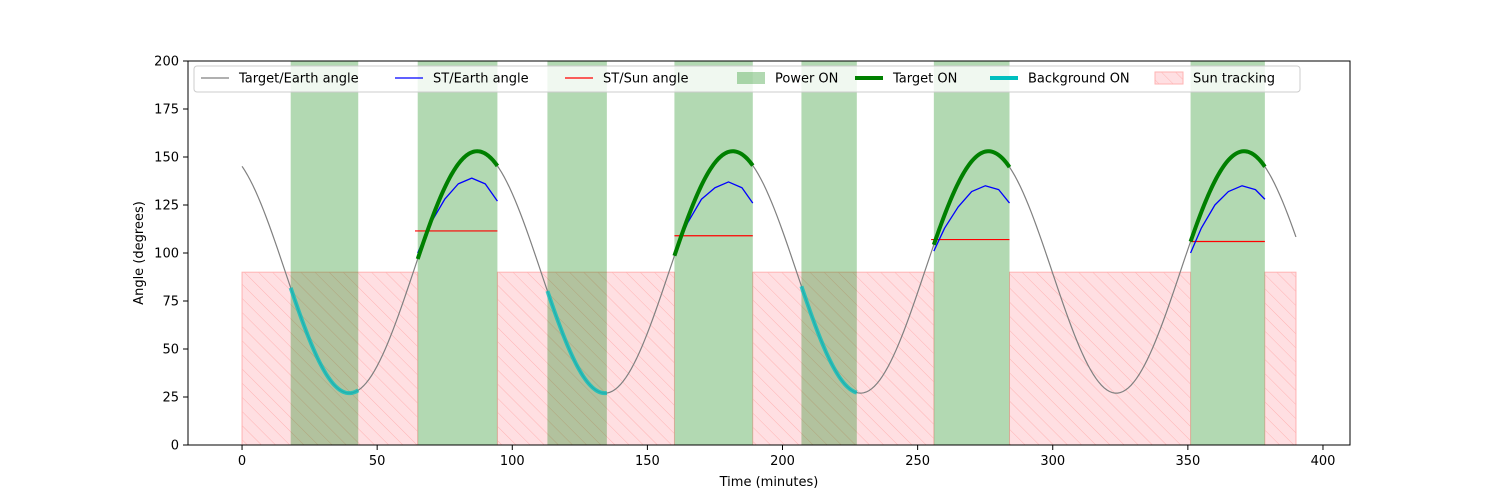 The image size is (1500, 500). Describe the element at coordinates (481, 79) in the screenshot. I see `legend-label: ST/Earth angle` at that location.